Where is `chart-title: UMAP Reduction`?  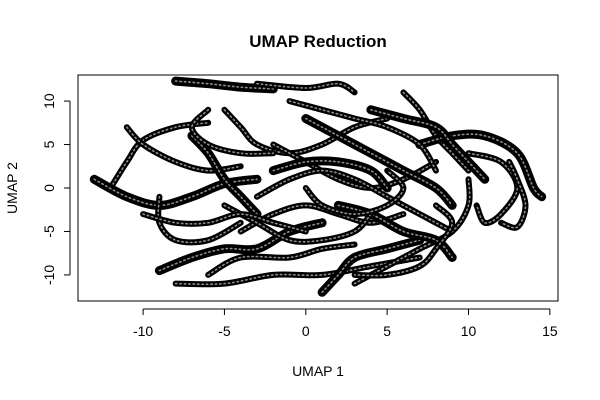
chart-title: UMAP Reduction is located at coordinates (318, 41).